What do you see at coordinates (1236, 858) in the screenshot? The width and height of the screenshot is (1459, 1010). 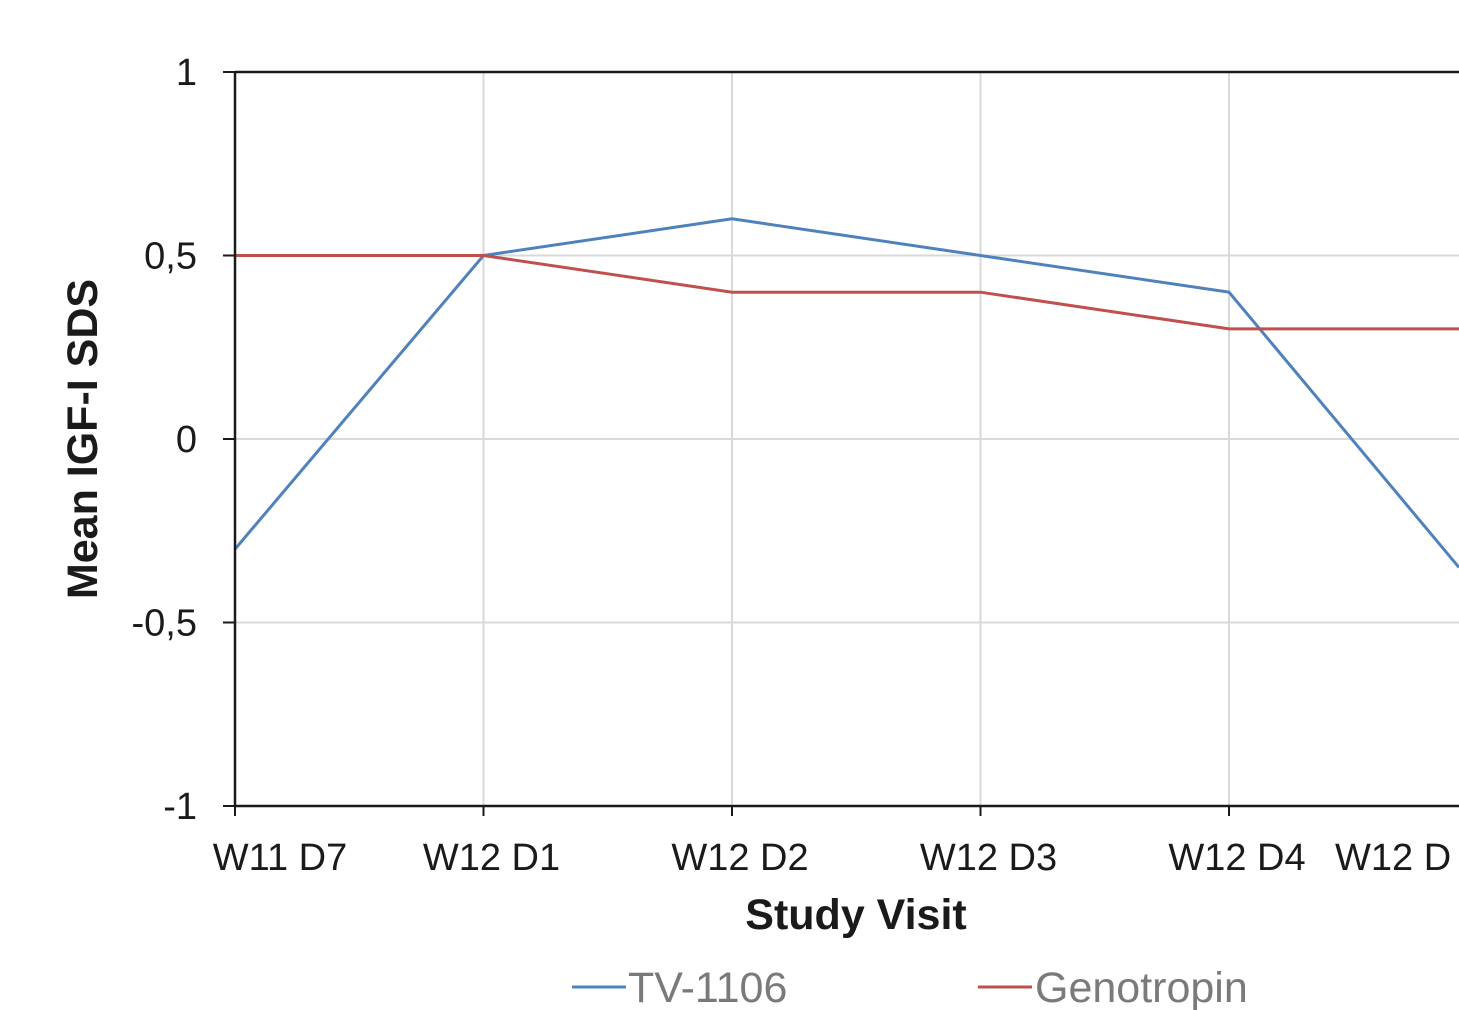 I see `x-tick-label: W12 D4` at bounding box center [1236, 858].